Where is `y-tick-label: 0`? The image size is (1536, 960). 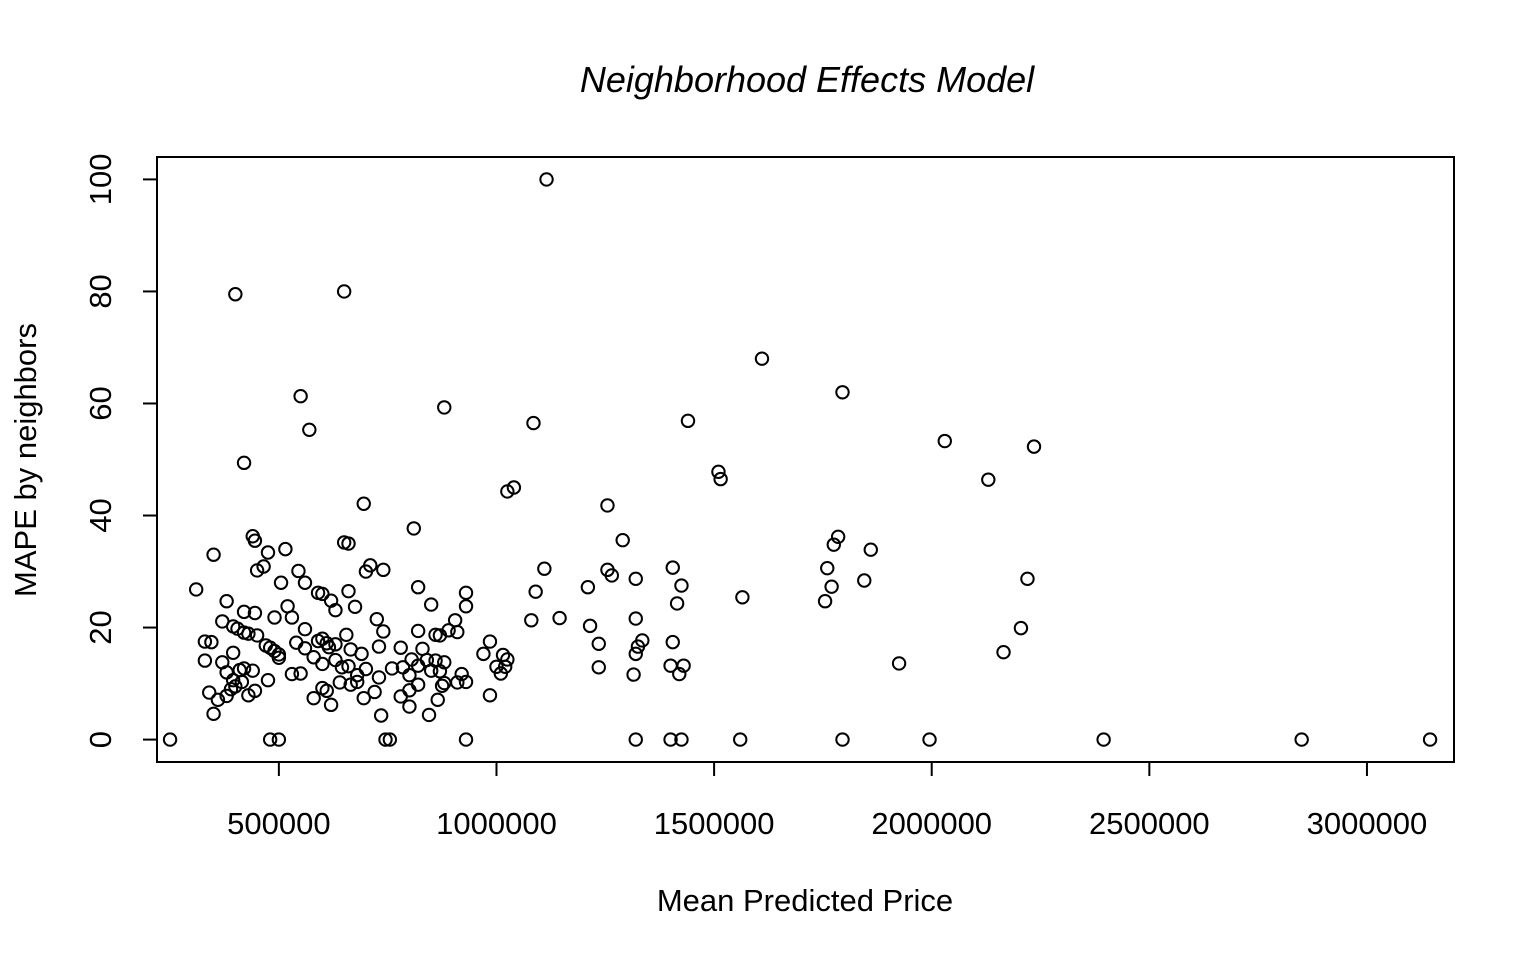 y-tick-label: 0 is located at coordinates (100, 739).